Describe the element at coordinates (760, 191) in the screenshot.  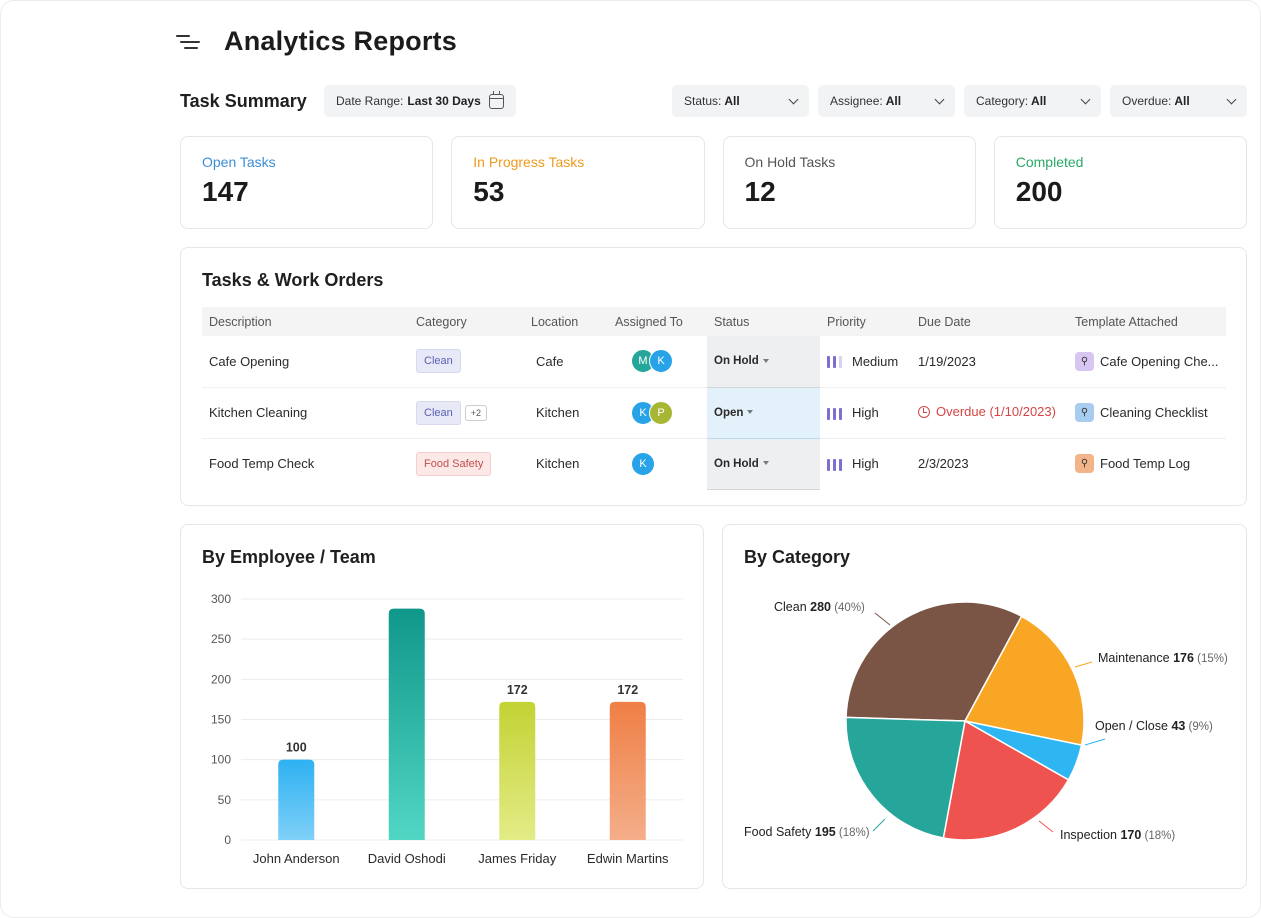
I see `stat-value: 12` at that location.